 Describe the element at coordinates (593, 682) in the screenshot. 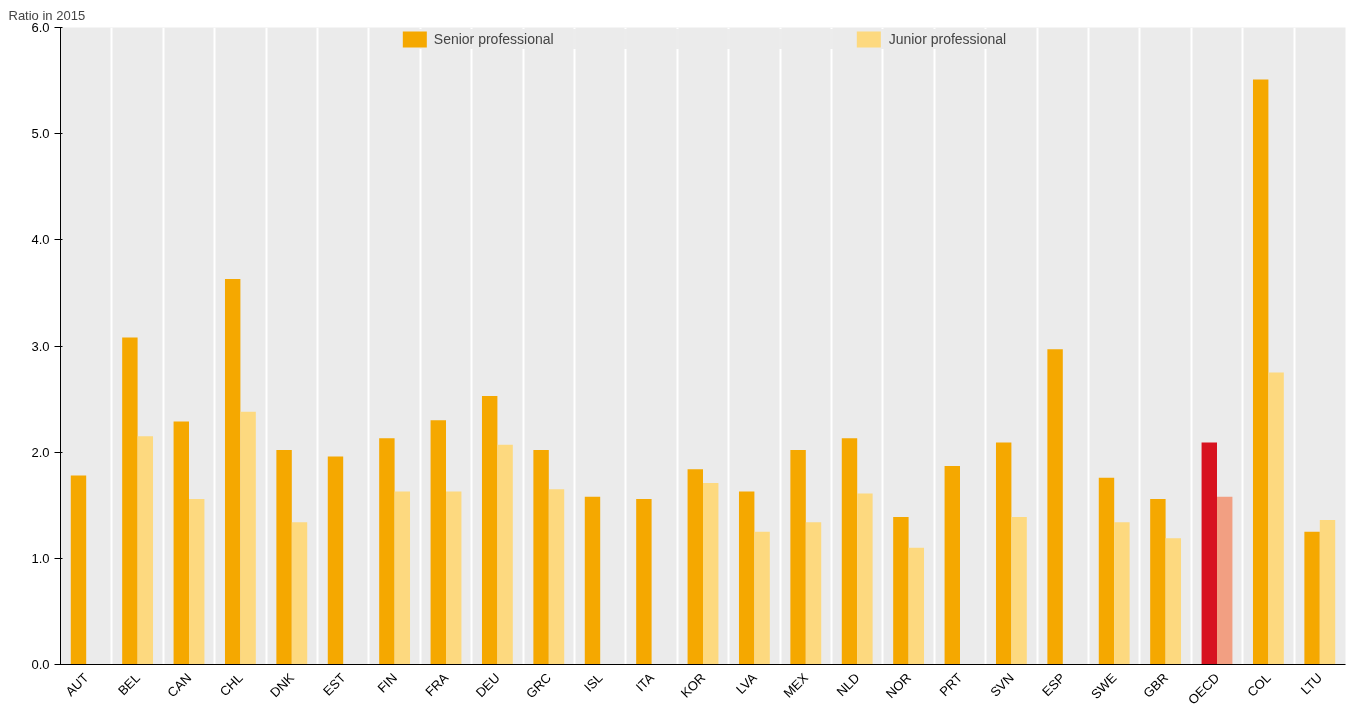

I see `x-tick-label: ISL` at that location.